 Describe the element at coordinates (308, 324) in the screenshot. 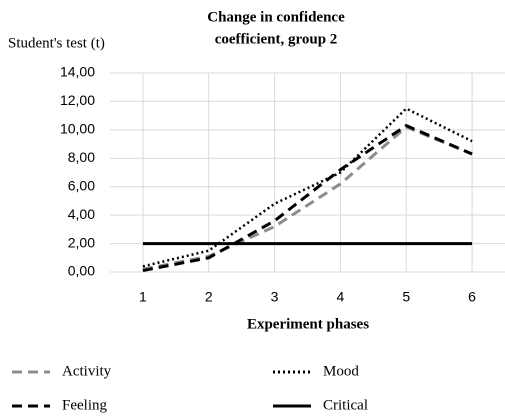

I see `x-axis-label: Experiment phases` at that location.